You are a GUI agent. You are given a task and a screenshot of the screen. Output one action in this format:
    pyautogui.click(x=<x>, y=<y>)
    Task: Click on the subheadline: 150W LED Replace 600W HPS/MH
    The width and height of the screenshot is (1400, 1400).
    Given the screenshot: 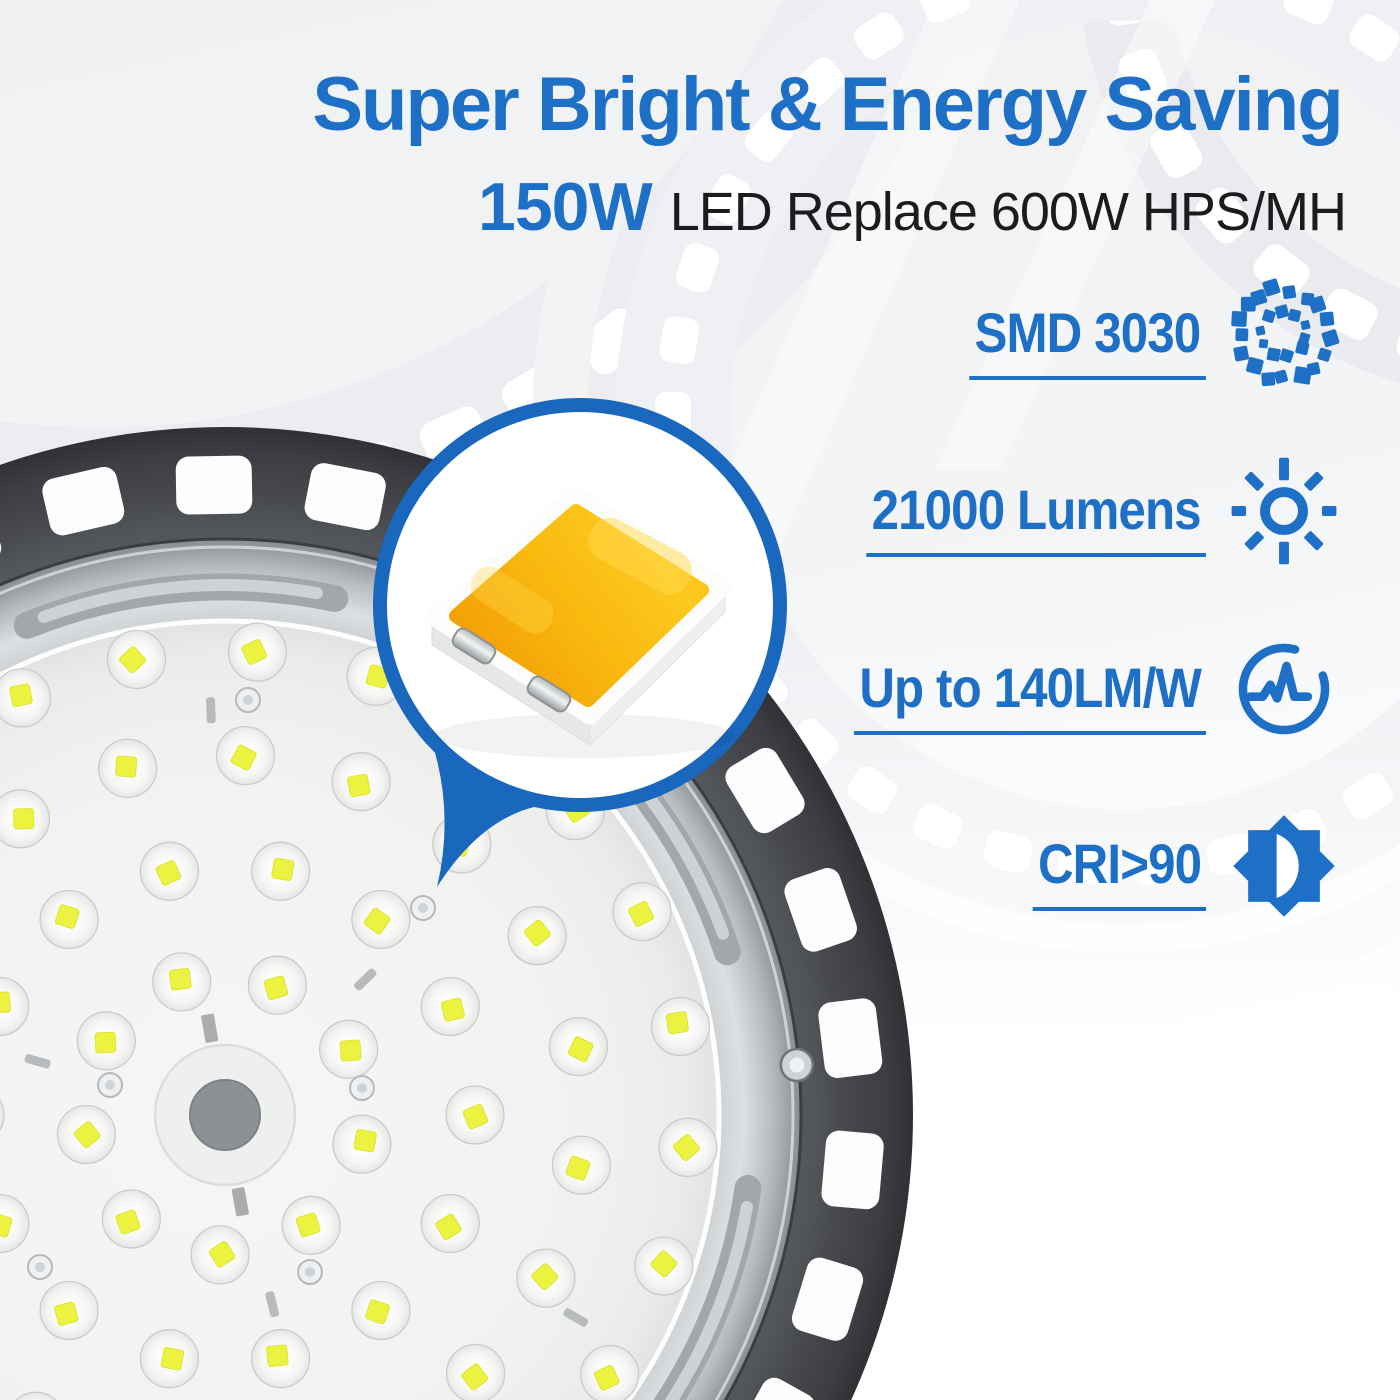 What is the action you would take?
    pyautogui.click(x=912, y=207)
    